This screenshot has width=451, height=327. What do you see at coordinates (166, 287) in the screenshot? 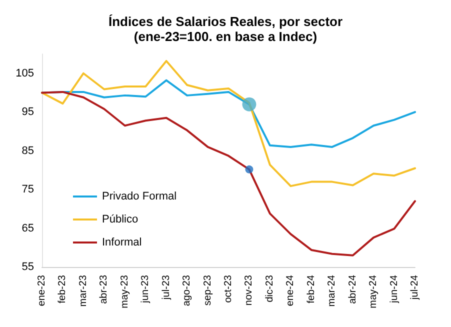
I see `x-tick-label: jul-23` at bounding box center [166, 287].